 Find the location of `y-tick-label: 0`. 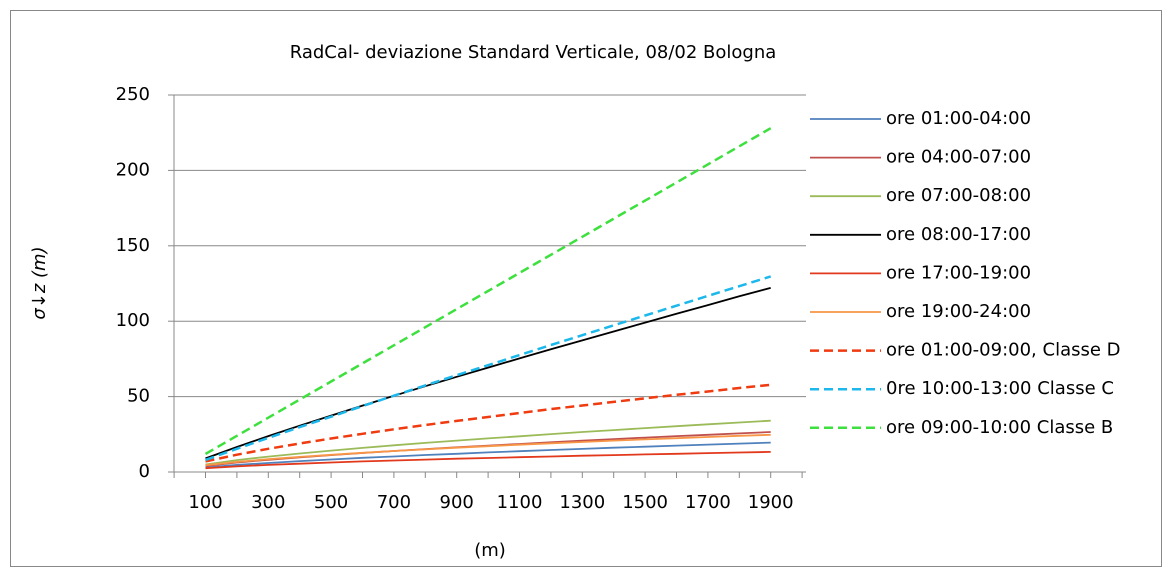

y-tick-label: 0 is located at coordinates (144, 471).